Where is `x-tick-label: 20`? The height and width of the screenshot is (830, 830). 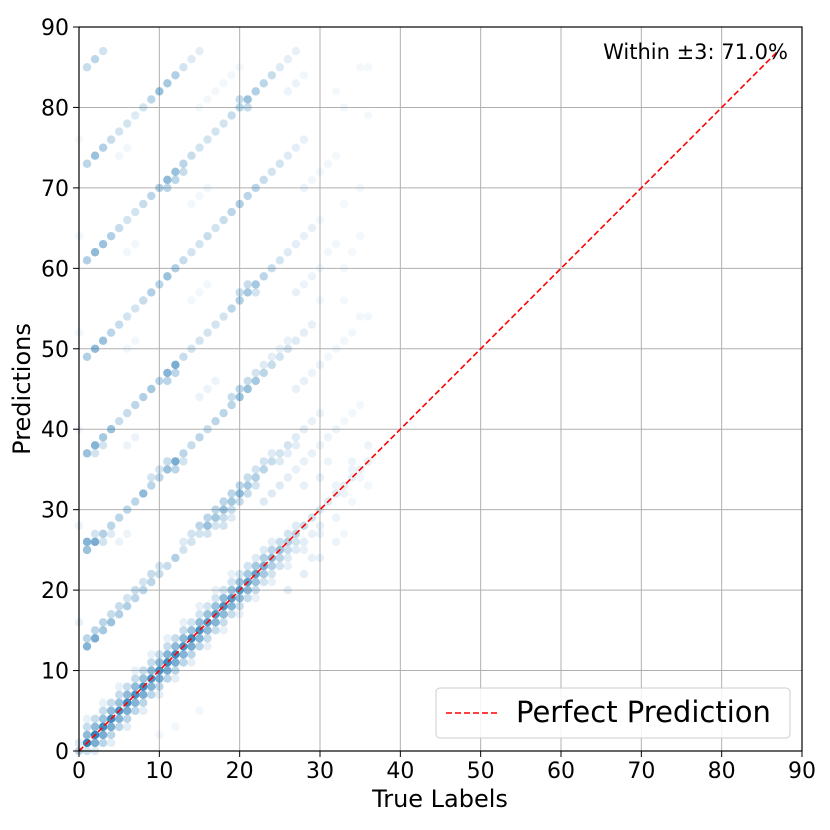
x-tick-label: 20 is located at coordinates (240, 771).